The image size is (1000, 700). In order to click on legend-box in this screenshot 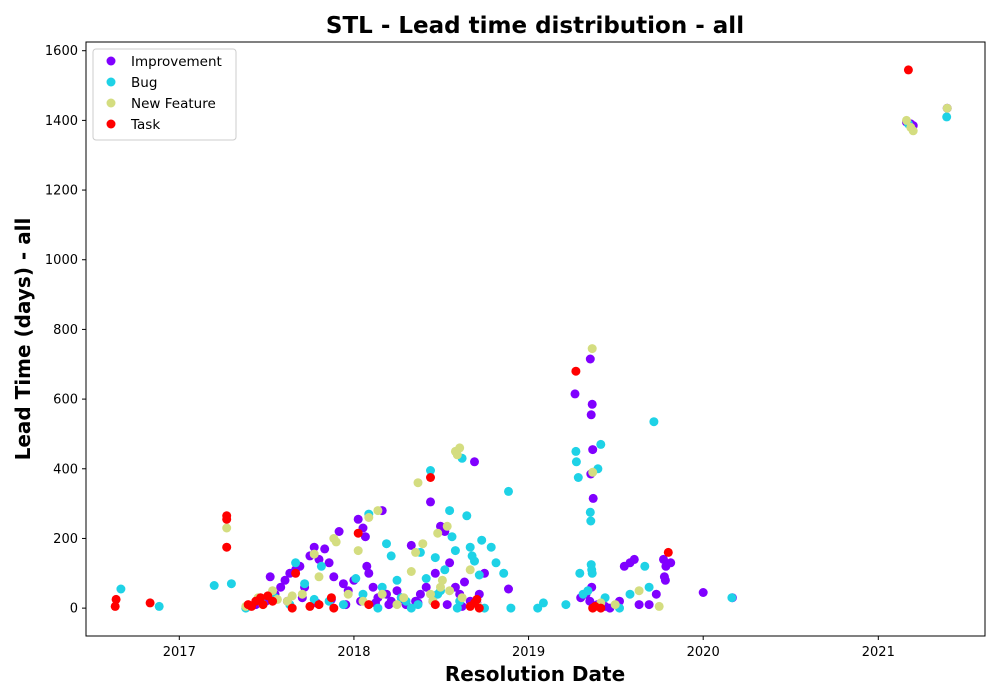, I will do `click(164, 94)`.